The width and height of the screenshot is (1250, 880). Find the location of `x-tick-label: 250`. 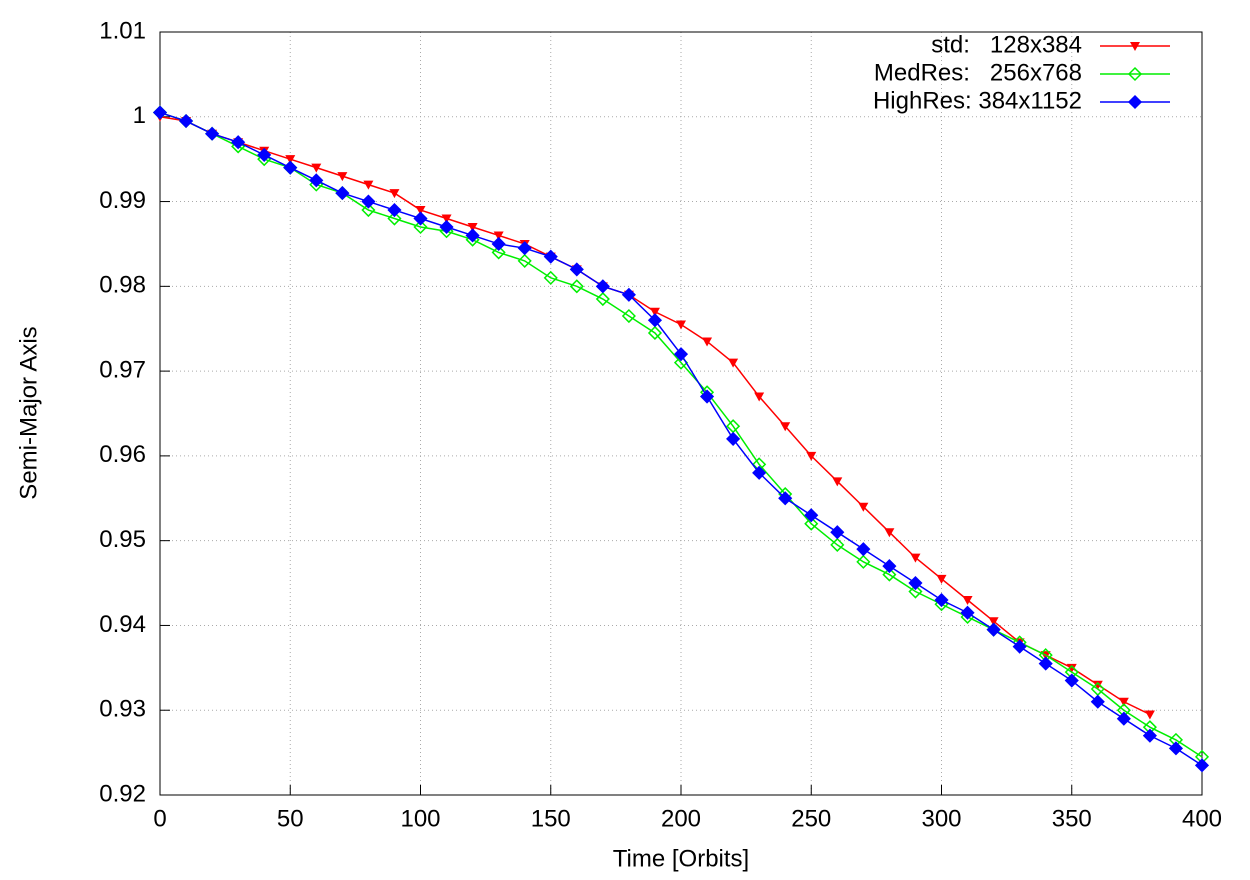

x-tick-label: 250 is located at coordinates (811, 818).